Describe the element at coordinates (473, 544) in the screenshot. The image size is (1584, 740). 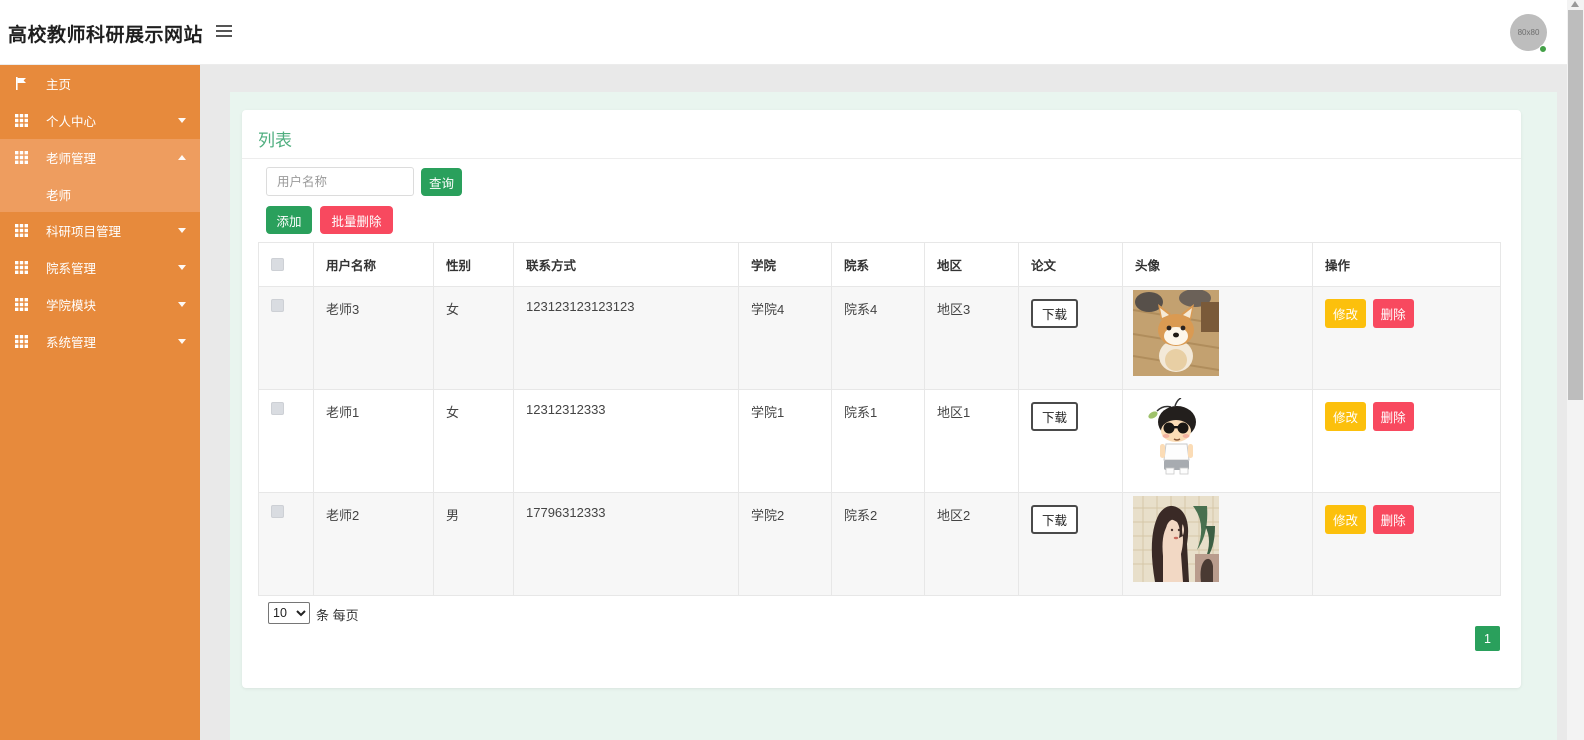
I see `cell-gender: 男` at that location.